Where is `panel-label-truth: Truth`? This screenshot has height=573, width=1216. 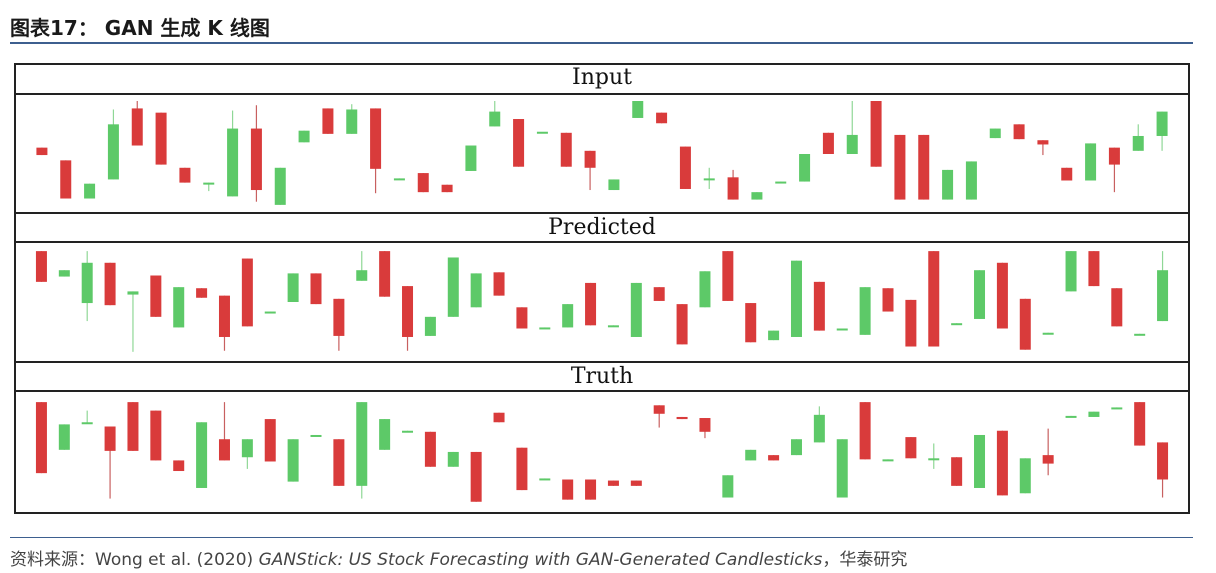
panel-label-truth: Truth is located at coordinates (602, 376).